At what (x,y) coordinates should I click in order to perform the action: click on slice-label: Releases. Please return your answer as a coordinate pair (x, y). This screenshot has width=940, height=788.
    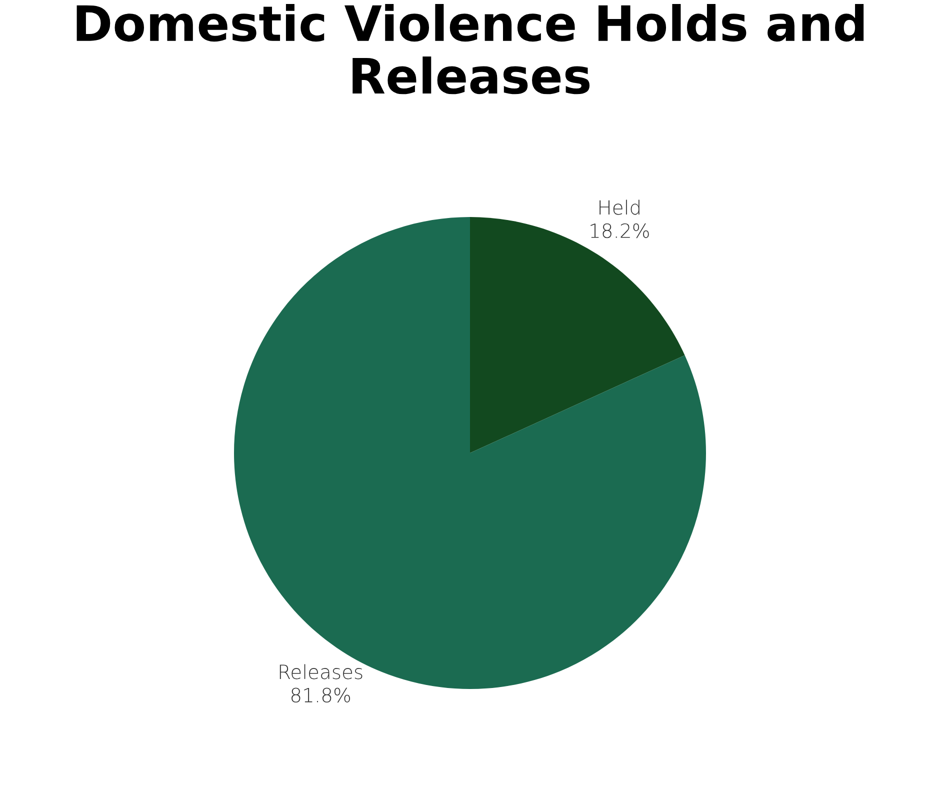
    Looking at the image, I should click on (321, 672).